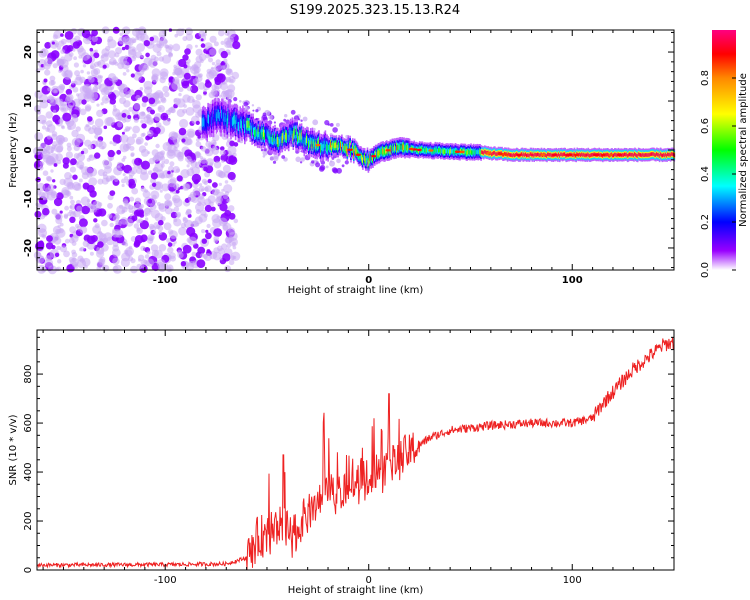 The image size is (750, 600). I want to click on snr-x-axis-label: Height of straight line (km), so click(356, 590).